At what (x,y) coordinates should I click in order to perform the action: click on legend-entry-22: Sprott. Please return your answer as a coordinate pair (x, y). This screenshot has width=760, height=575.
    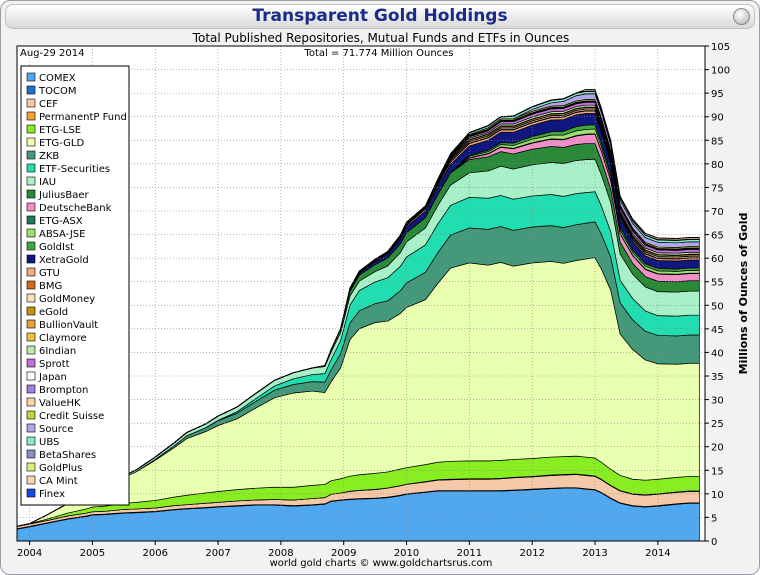
    Looking at the image, I should click on (54, 364).